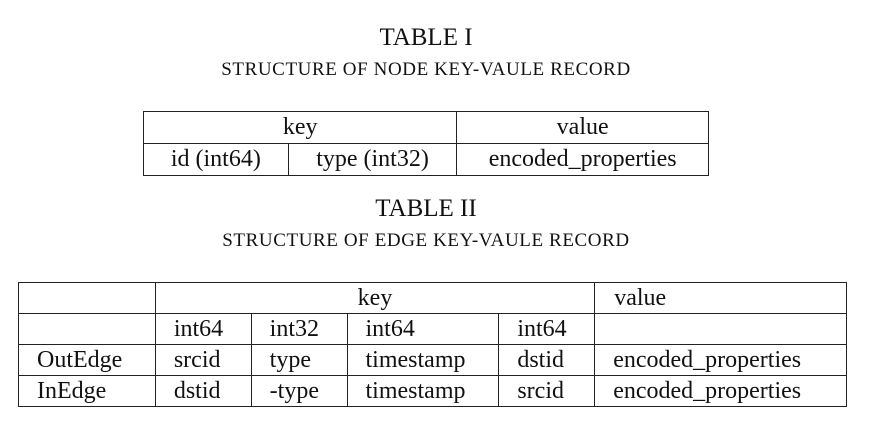  Describe the element at coordinates (216, 159) in the screenshot. I see `table-cell: id (int64)` at that location.